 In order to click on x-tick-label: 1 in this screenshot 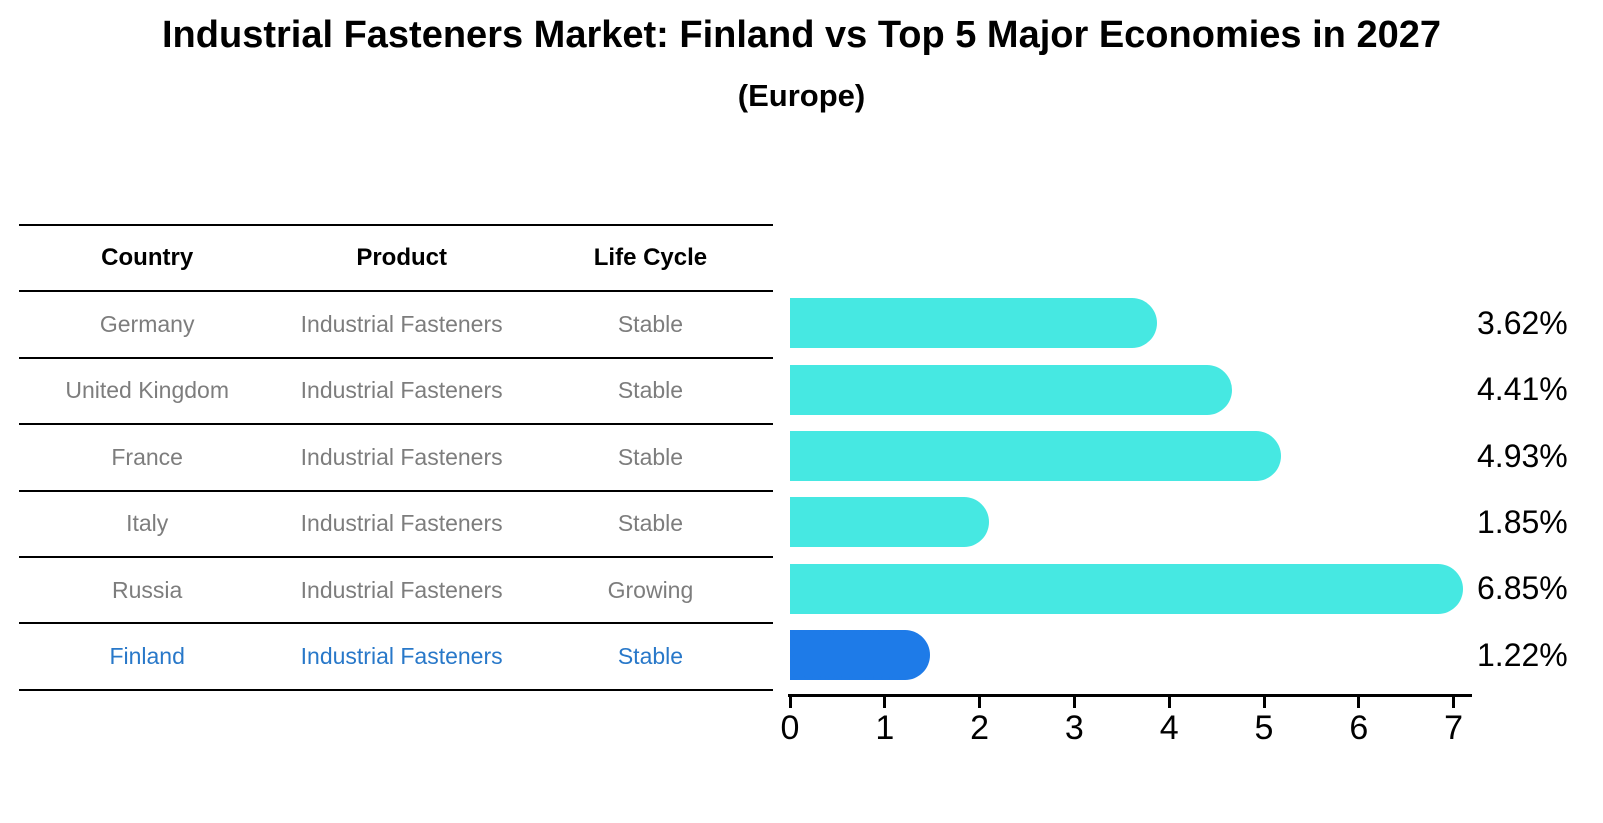, I will do `click(885, 728)`.